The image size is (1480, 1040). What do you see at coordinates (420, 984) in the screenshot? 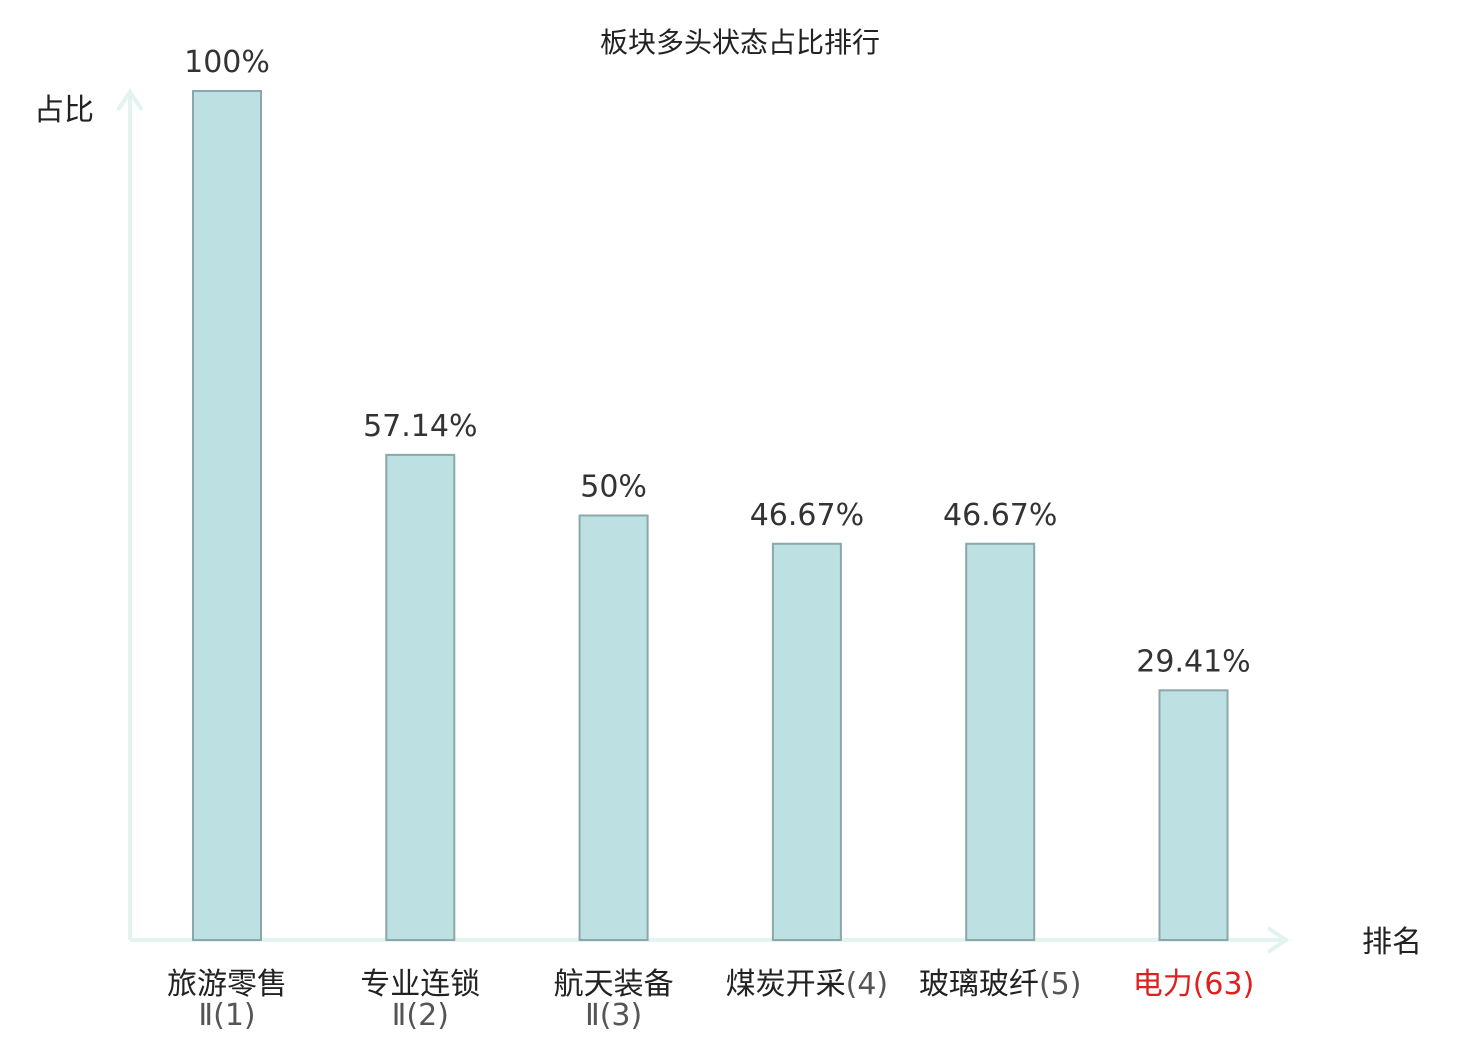
I see `category-label: 专业连锁` at bounding box center [420, 984].